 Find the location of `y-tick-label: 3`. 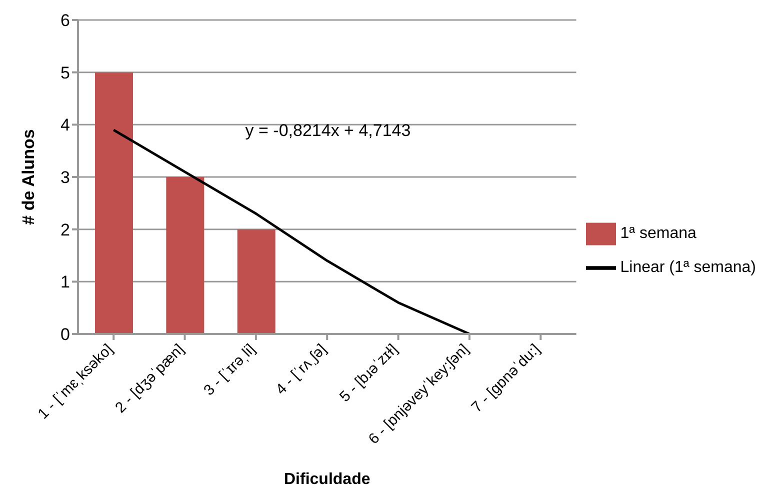

y-tick-label: 3 is located at coordinates (65, 178).